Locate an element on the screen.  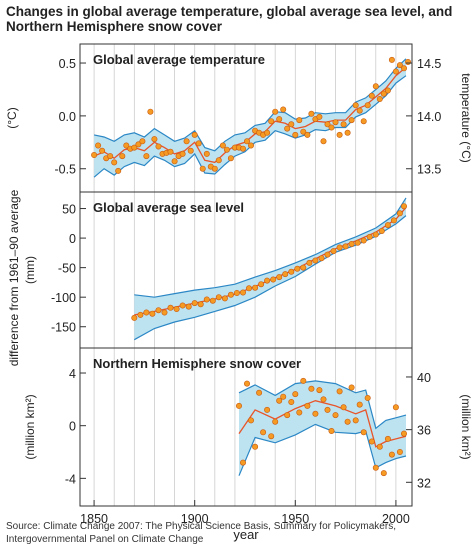
band-upper-line is located at coordinates (322, 405).